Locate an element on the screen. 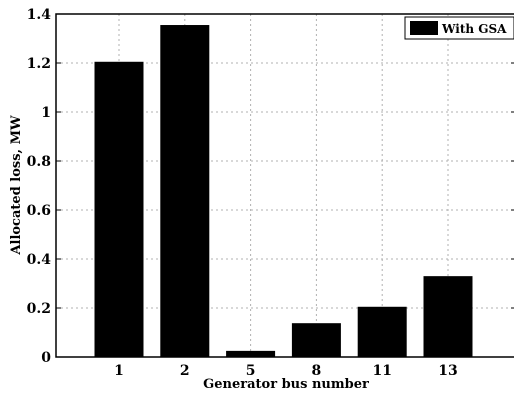  y-tick-label: 0.4 is located at coordinates (39, 260).